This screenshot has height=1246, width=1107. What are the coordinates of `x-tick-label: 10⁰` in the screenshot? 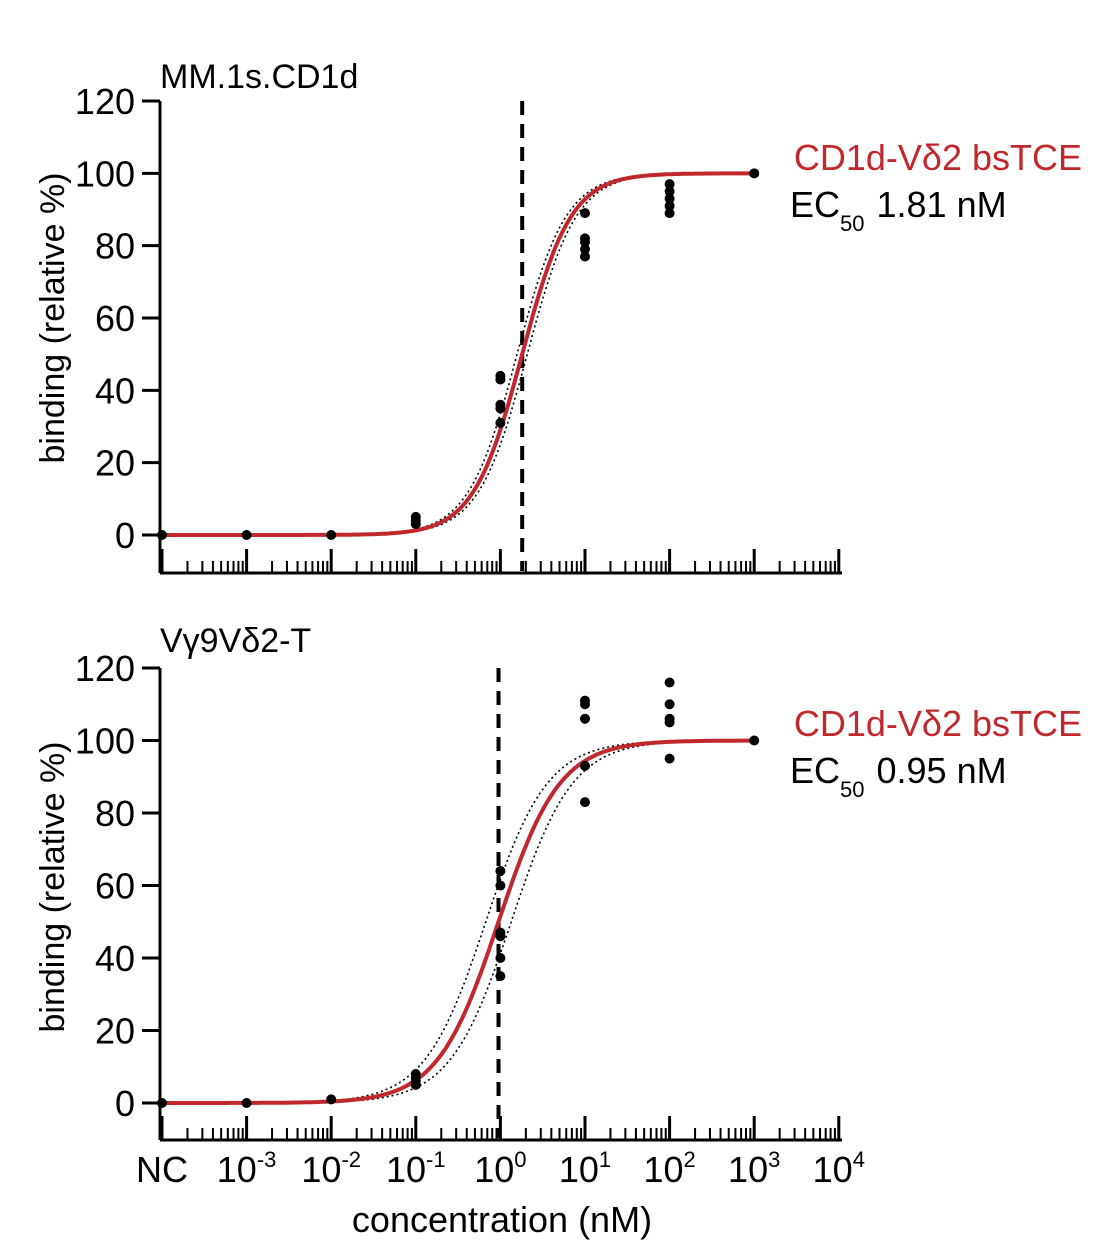 It's located at (500, 1168).